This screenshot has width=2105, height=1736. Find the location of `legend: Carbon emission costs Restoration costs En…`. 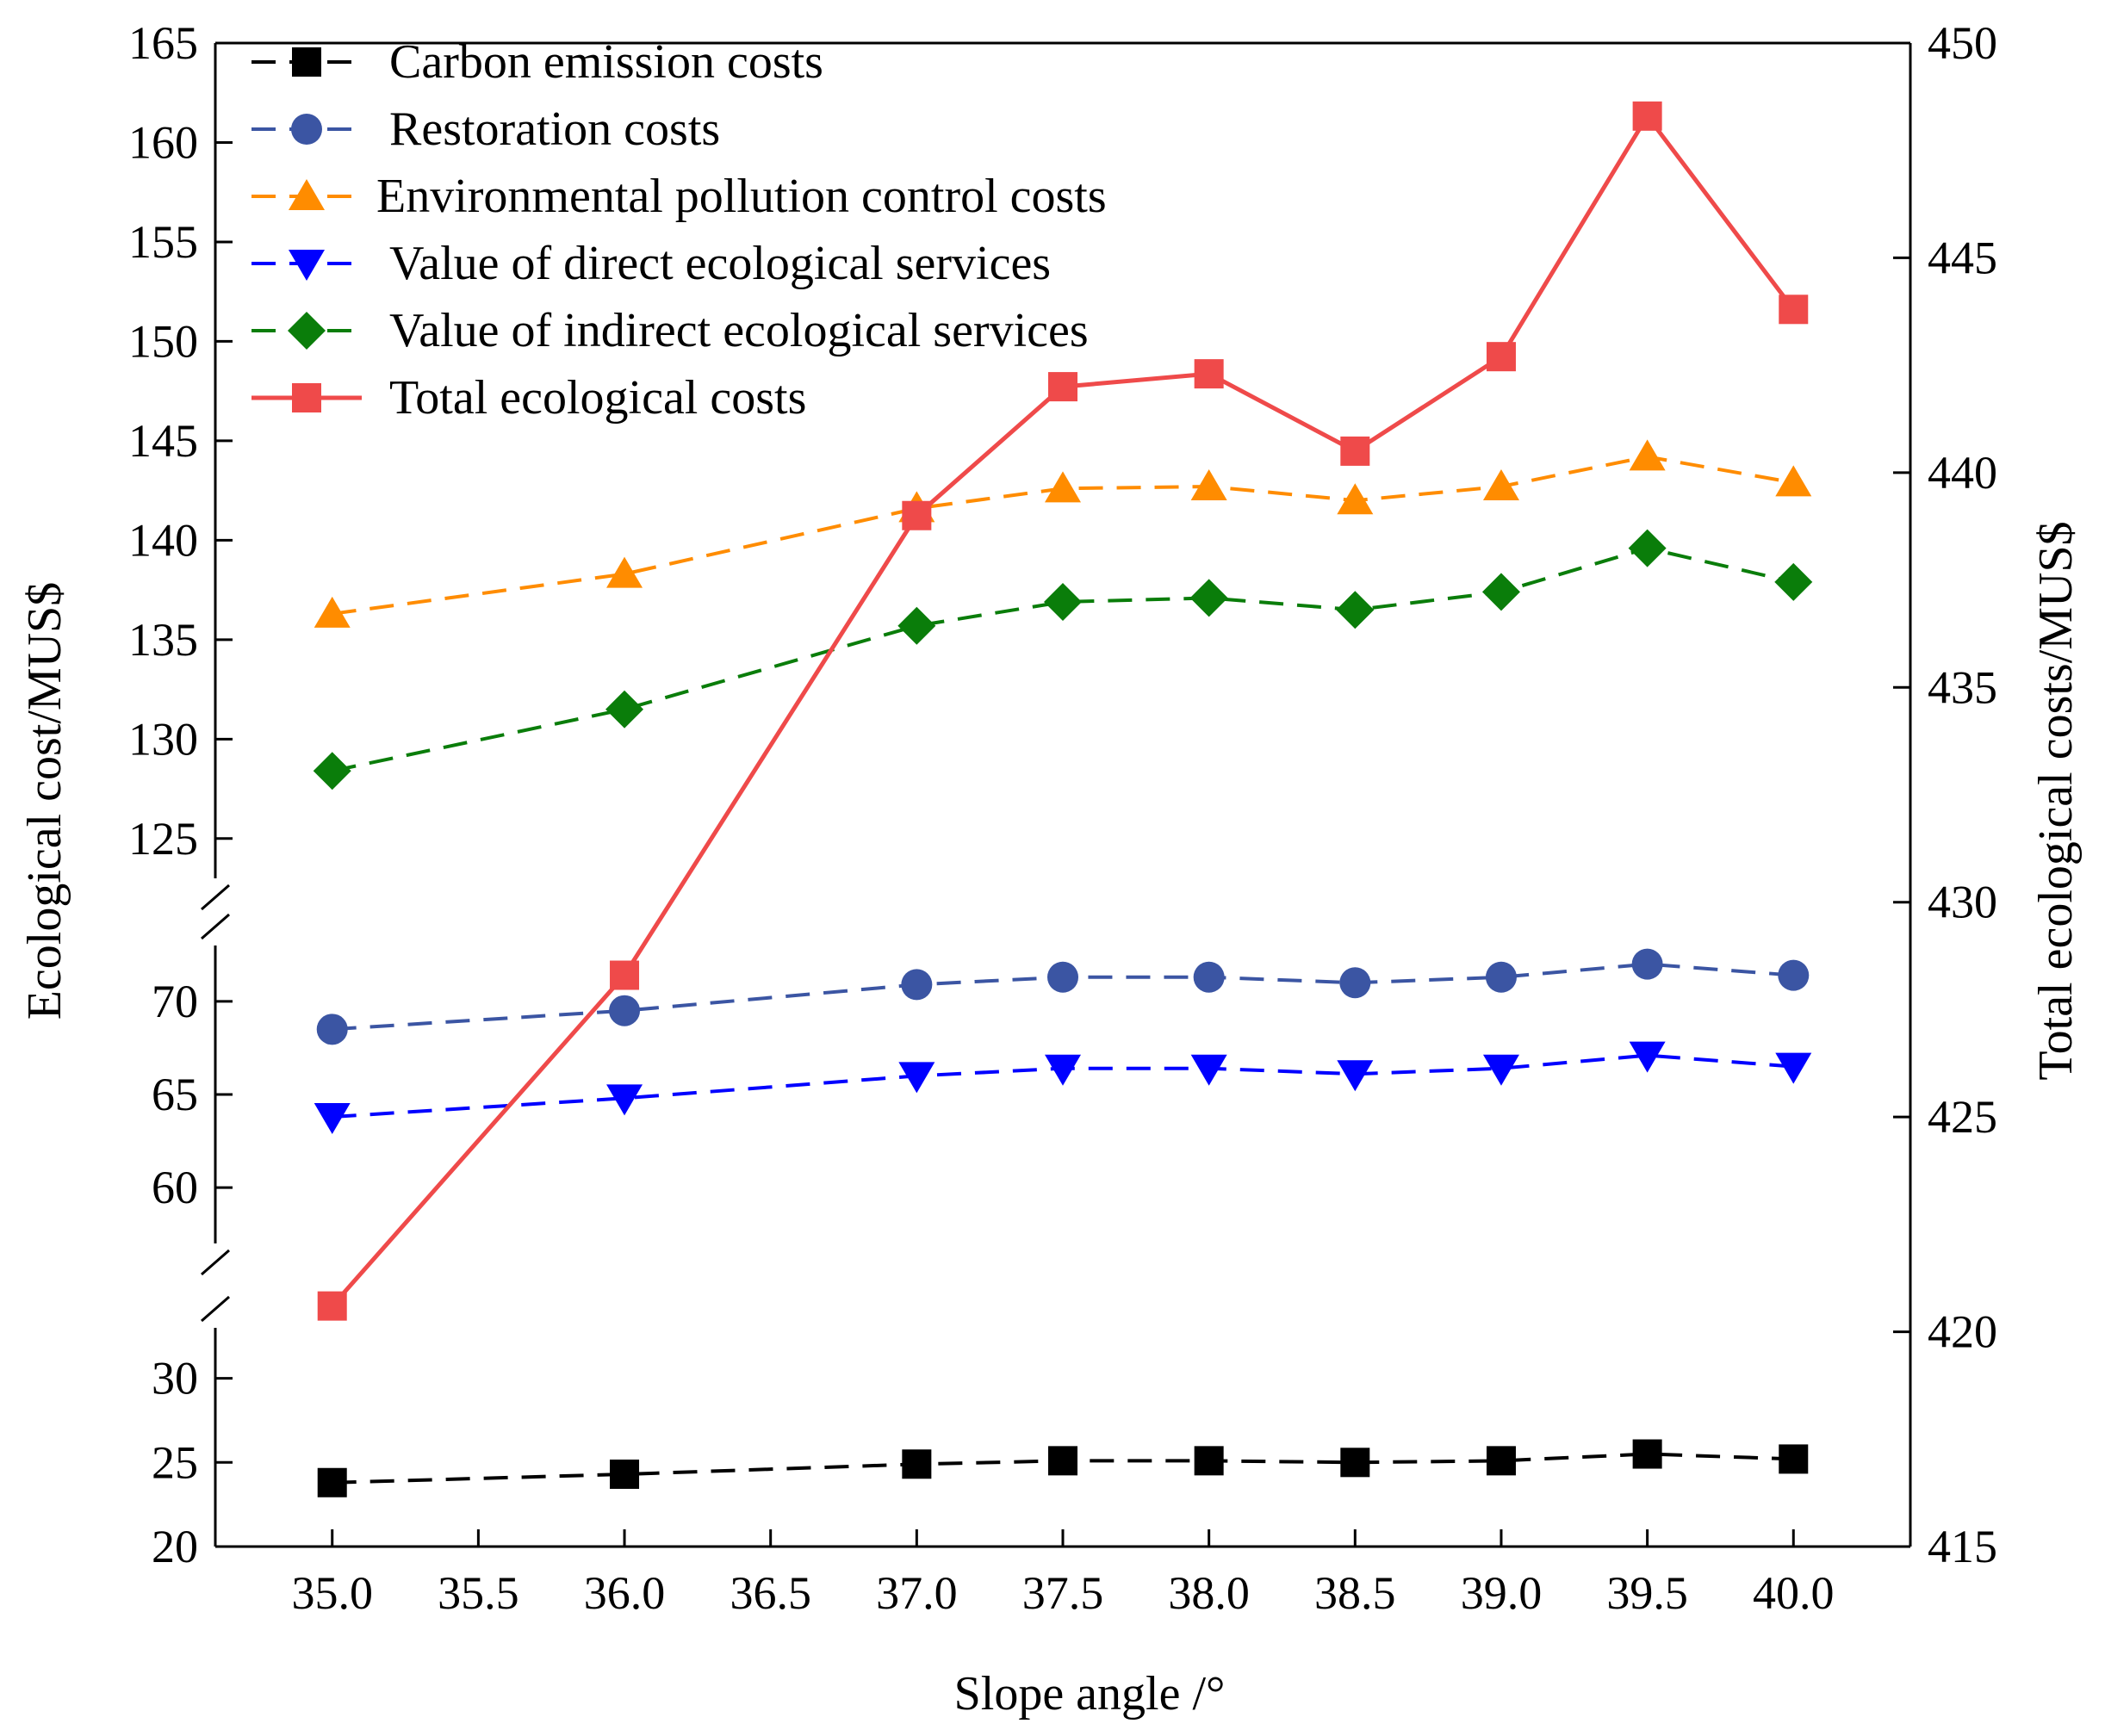

legend: Carbon emission costs Restoration costs En… is located at coordinates (679, 230).